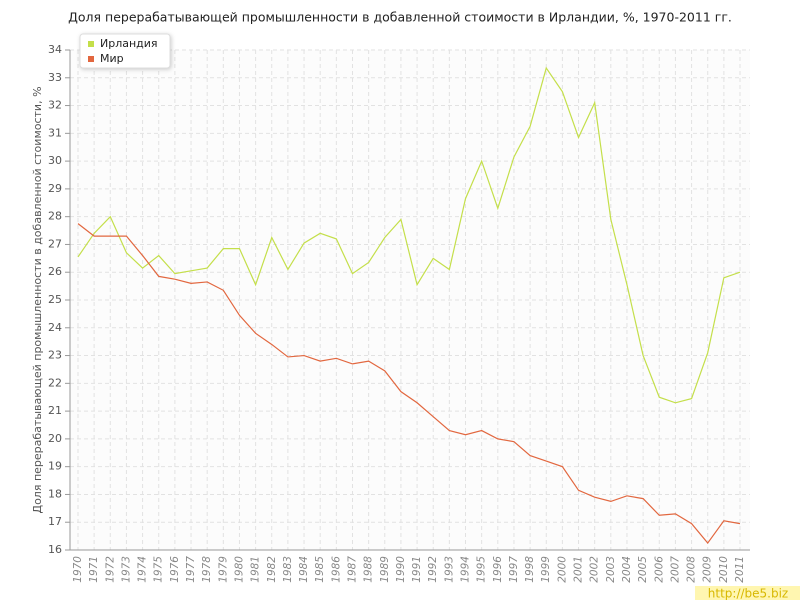  I want to click on x-tick-label: 1989, so click(385, 569).